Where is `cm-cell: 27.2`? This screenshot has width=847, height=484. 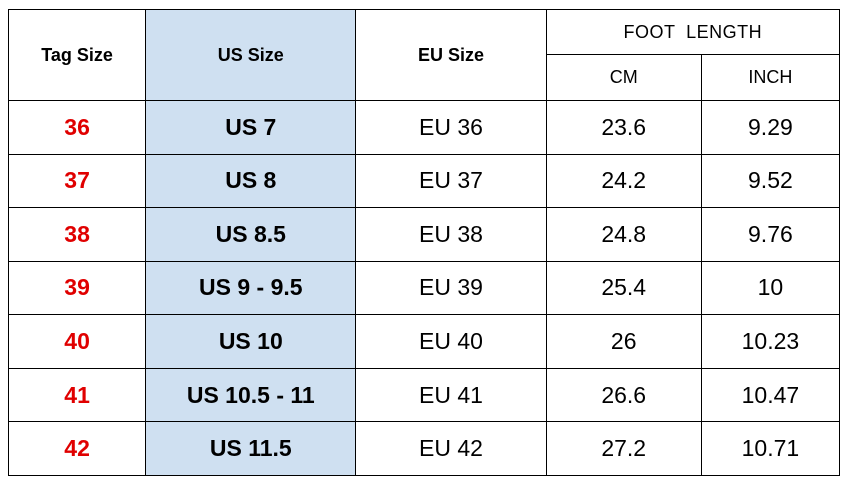 cm-cell: 27.2 is located at coordinates (623, 448).